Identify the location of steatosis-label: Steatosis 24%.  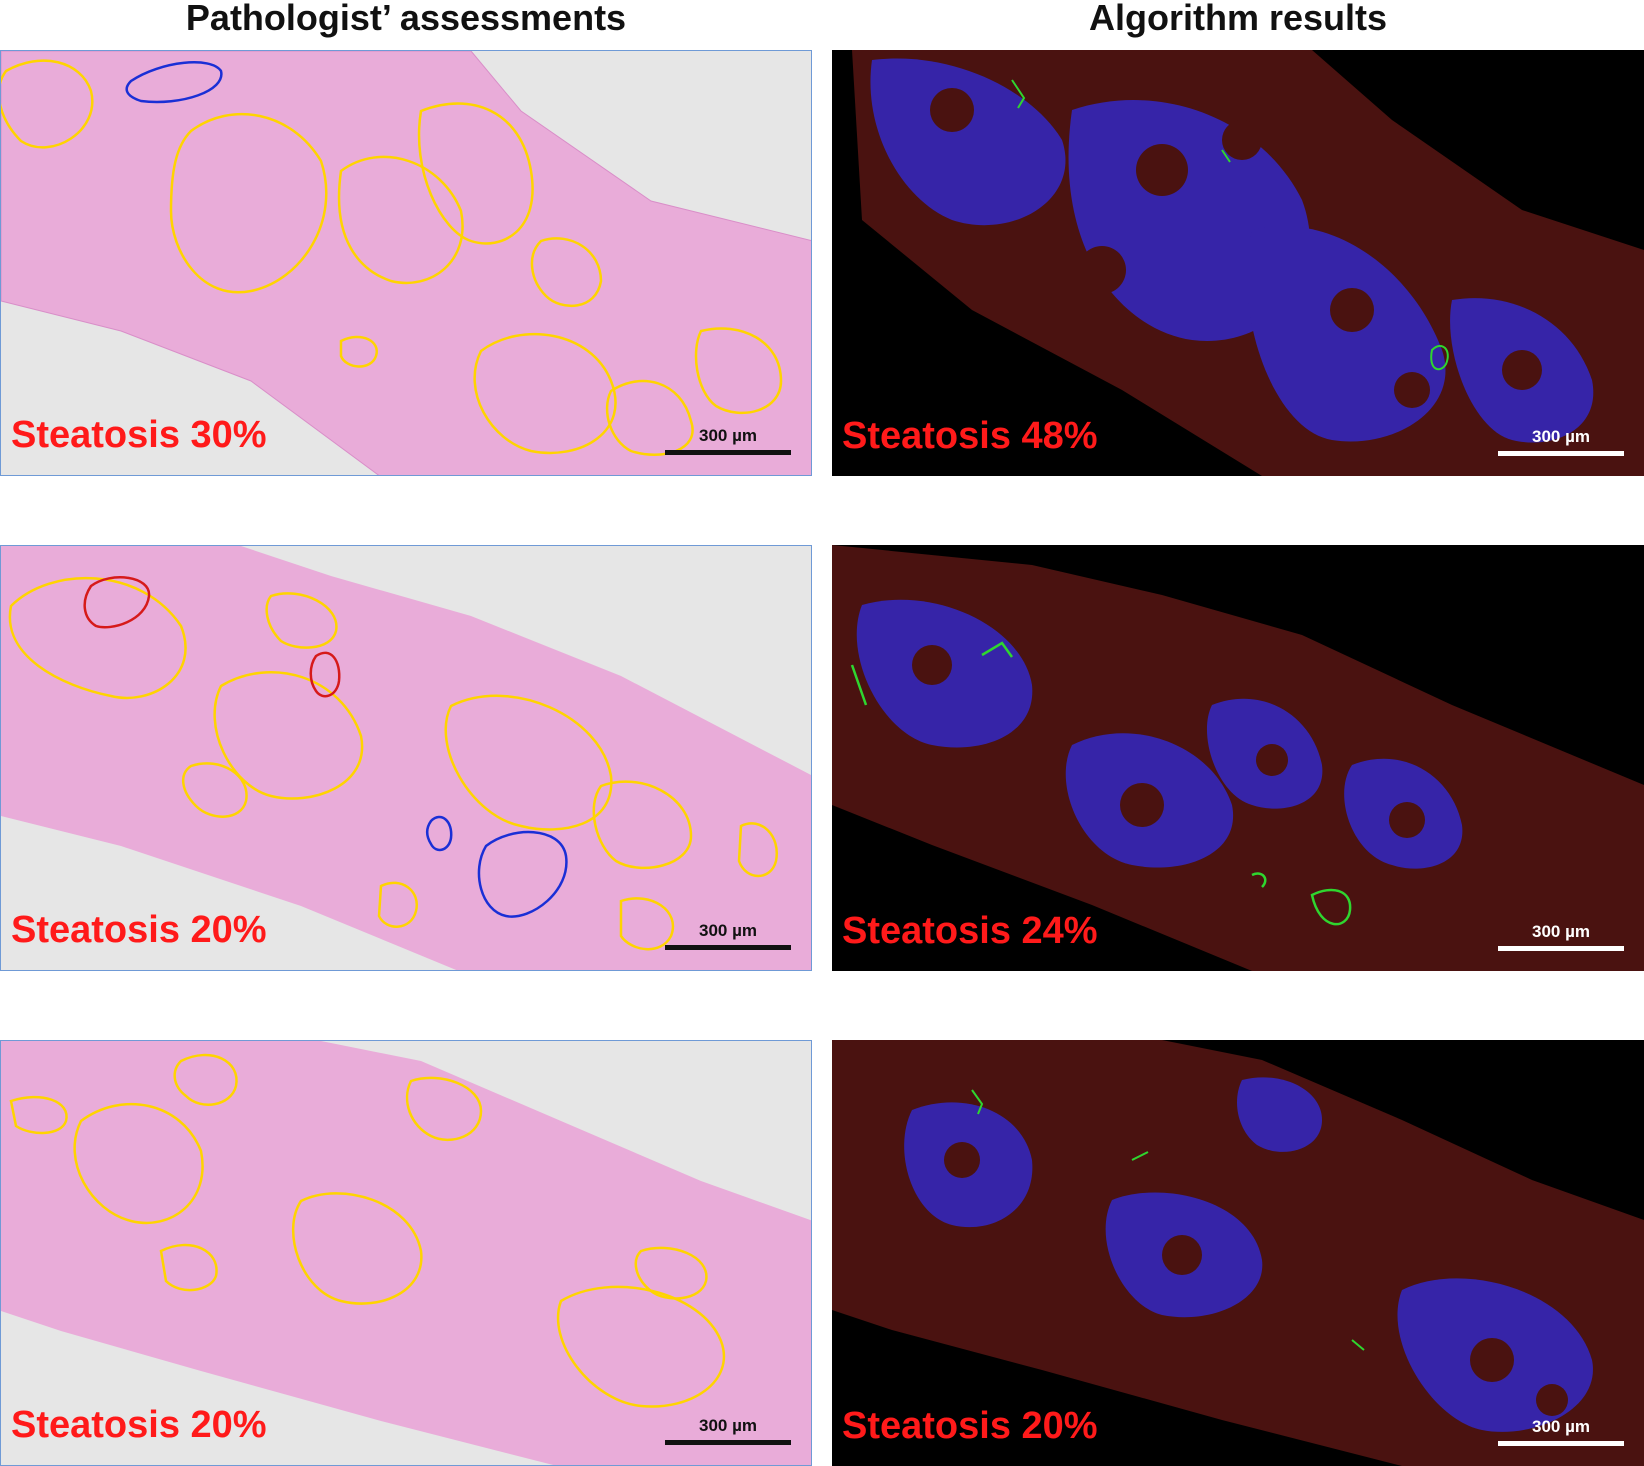
(970, 931).